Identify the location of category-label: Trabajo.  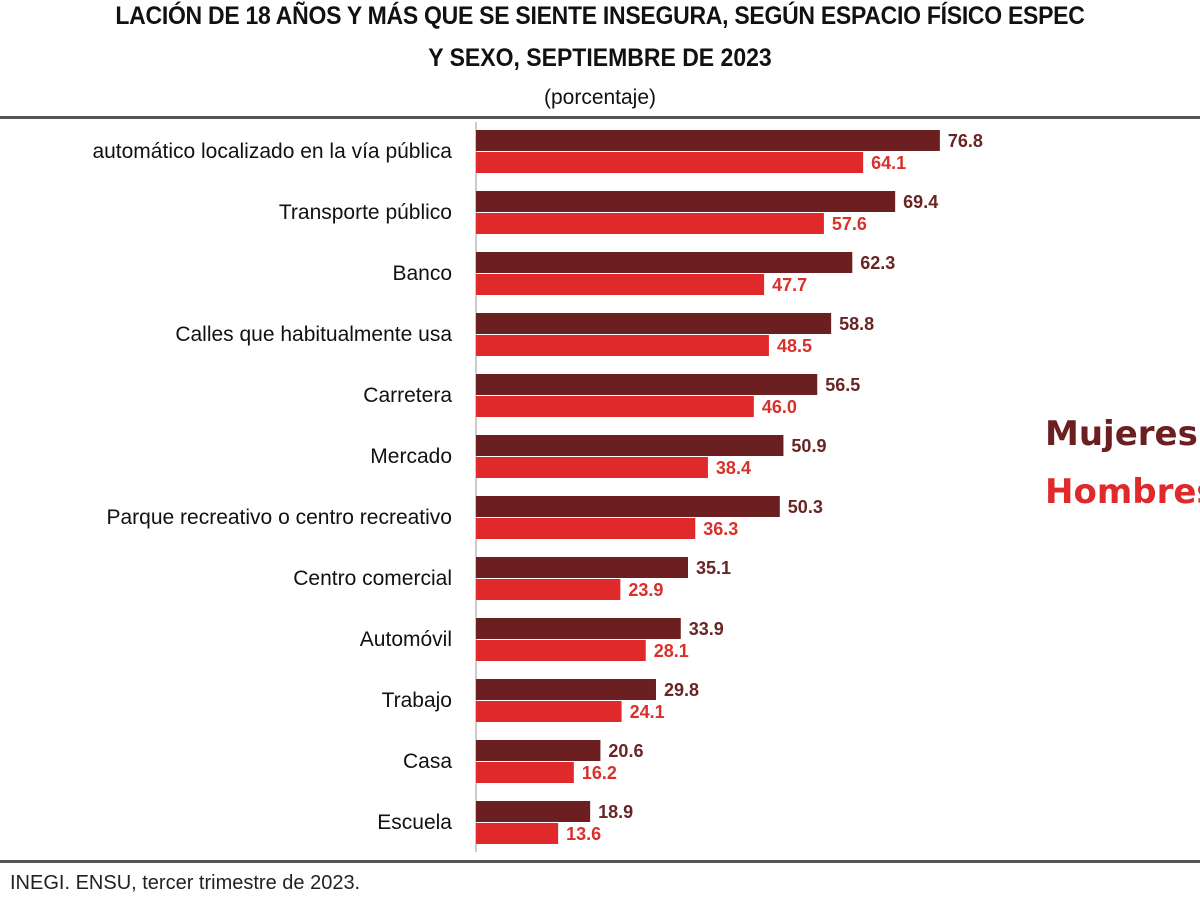
(417, 700).